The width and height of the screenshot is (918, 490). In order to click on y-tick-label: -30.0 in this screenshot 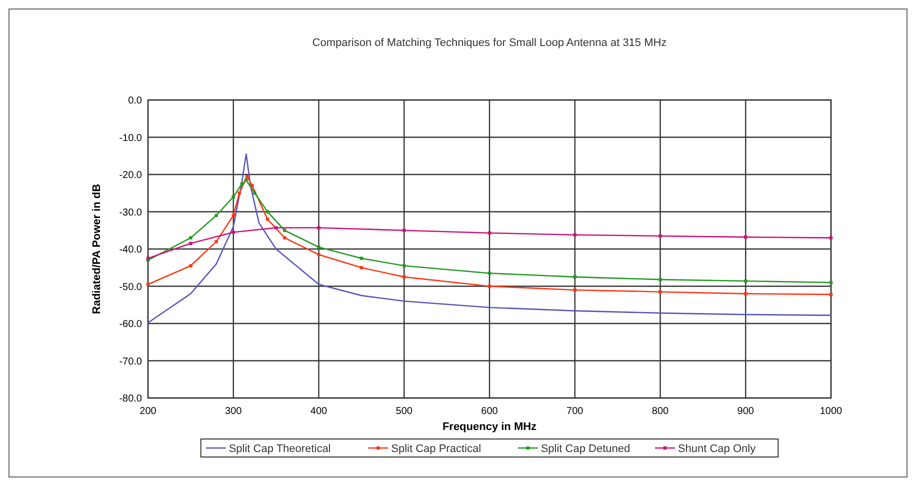, I will do `click(130, 212)`.